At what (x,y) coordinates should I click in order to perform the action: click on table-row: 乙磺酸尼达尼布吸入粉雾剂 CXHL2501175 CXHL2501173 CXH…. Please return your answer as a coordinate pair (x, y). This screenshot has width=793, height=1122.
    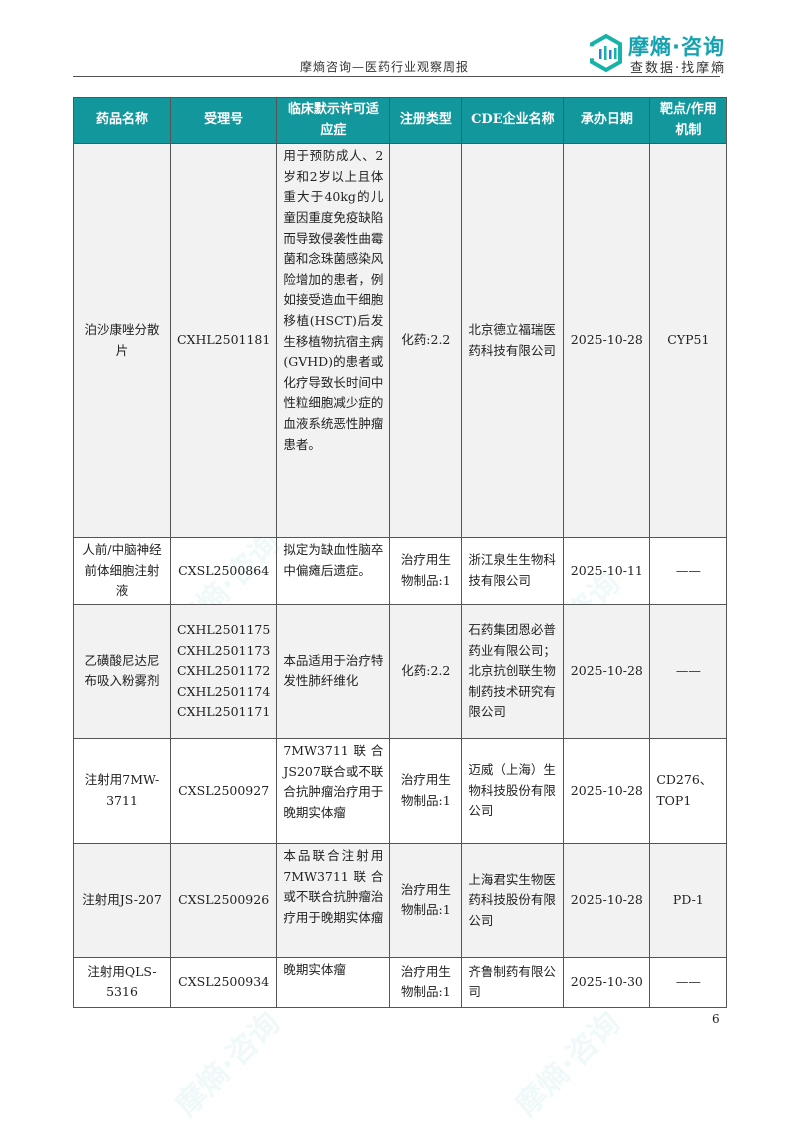
    Looking at the image, I should click on (400, 671).